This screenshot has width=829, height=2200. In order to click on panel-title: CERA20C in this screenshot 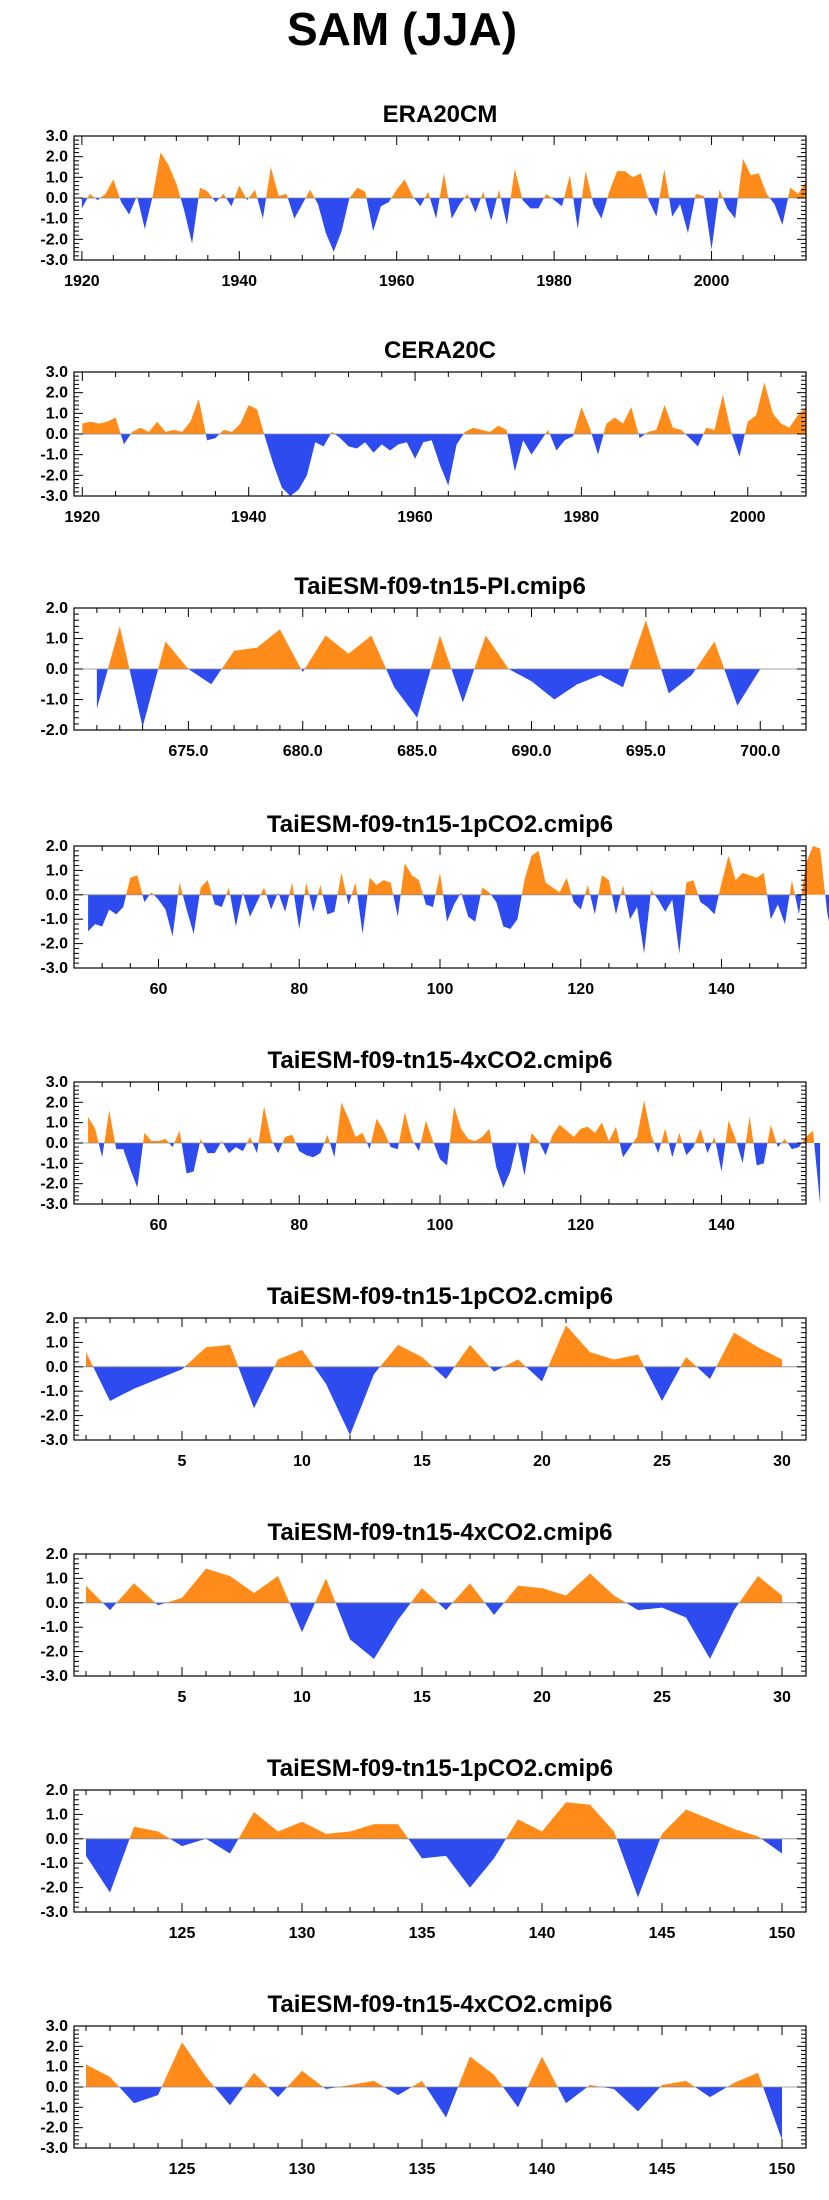, I will do `click(440, 350)`.